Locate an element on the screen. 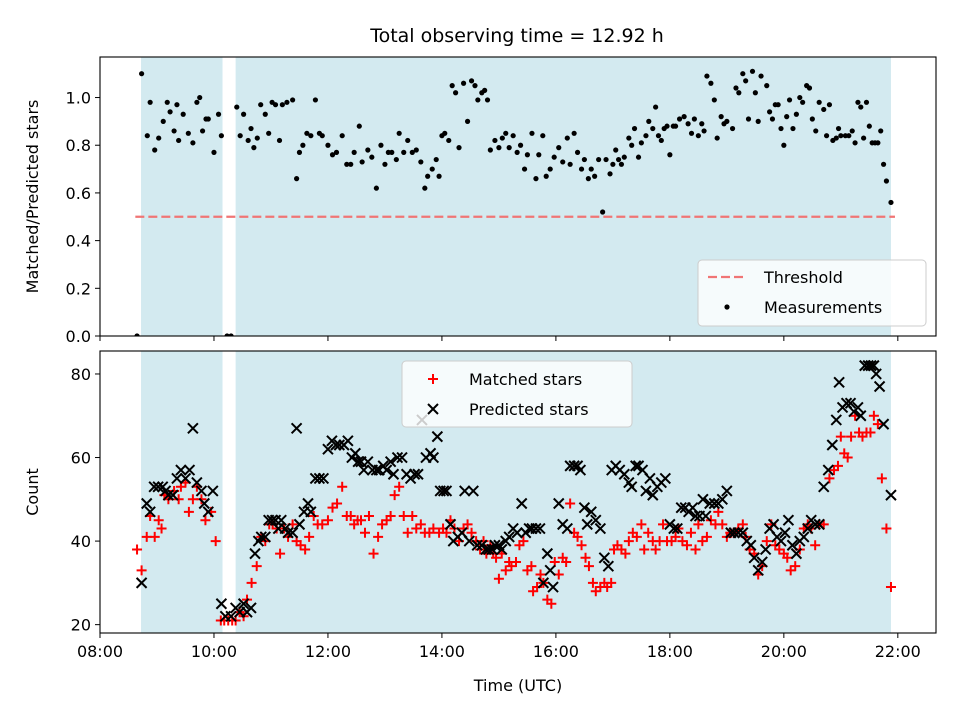  x-tick-label: 12:00 is located at coordinates (328, 651).